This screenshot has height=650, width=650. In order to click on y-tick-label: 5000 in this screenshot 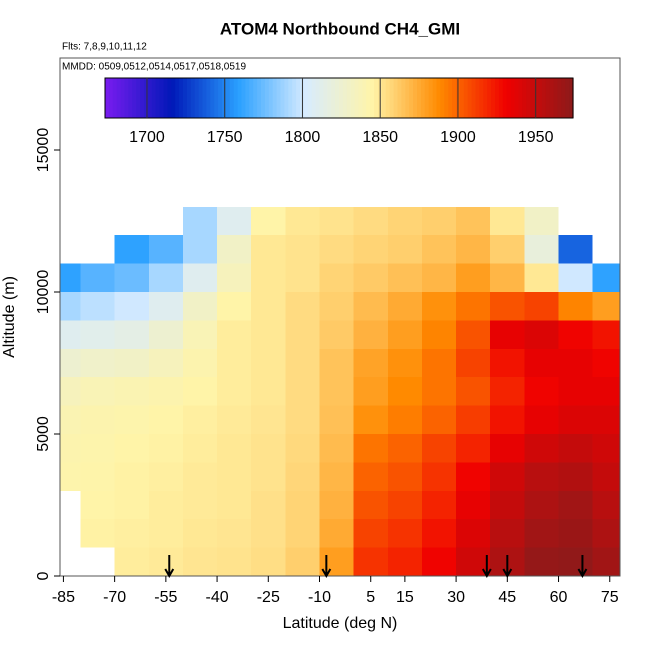, I will do `click(43, 434)`.